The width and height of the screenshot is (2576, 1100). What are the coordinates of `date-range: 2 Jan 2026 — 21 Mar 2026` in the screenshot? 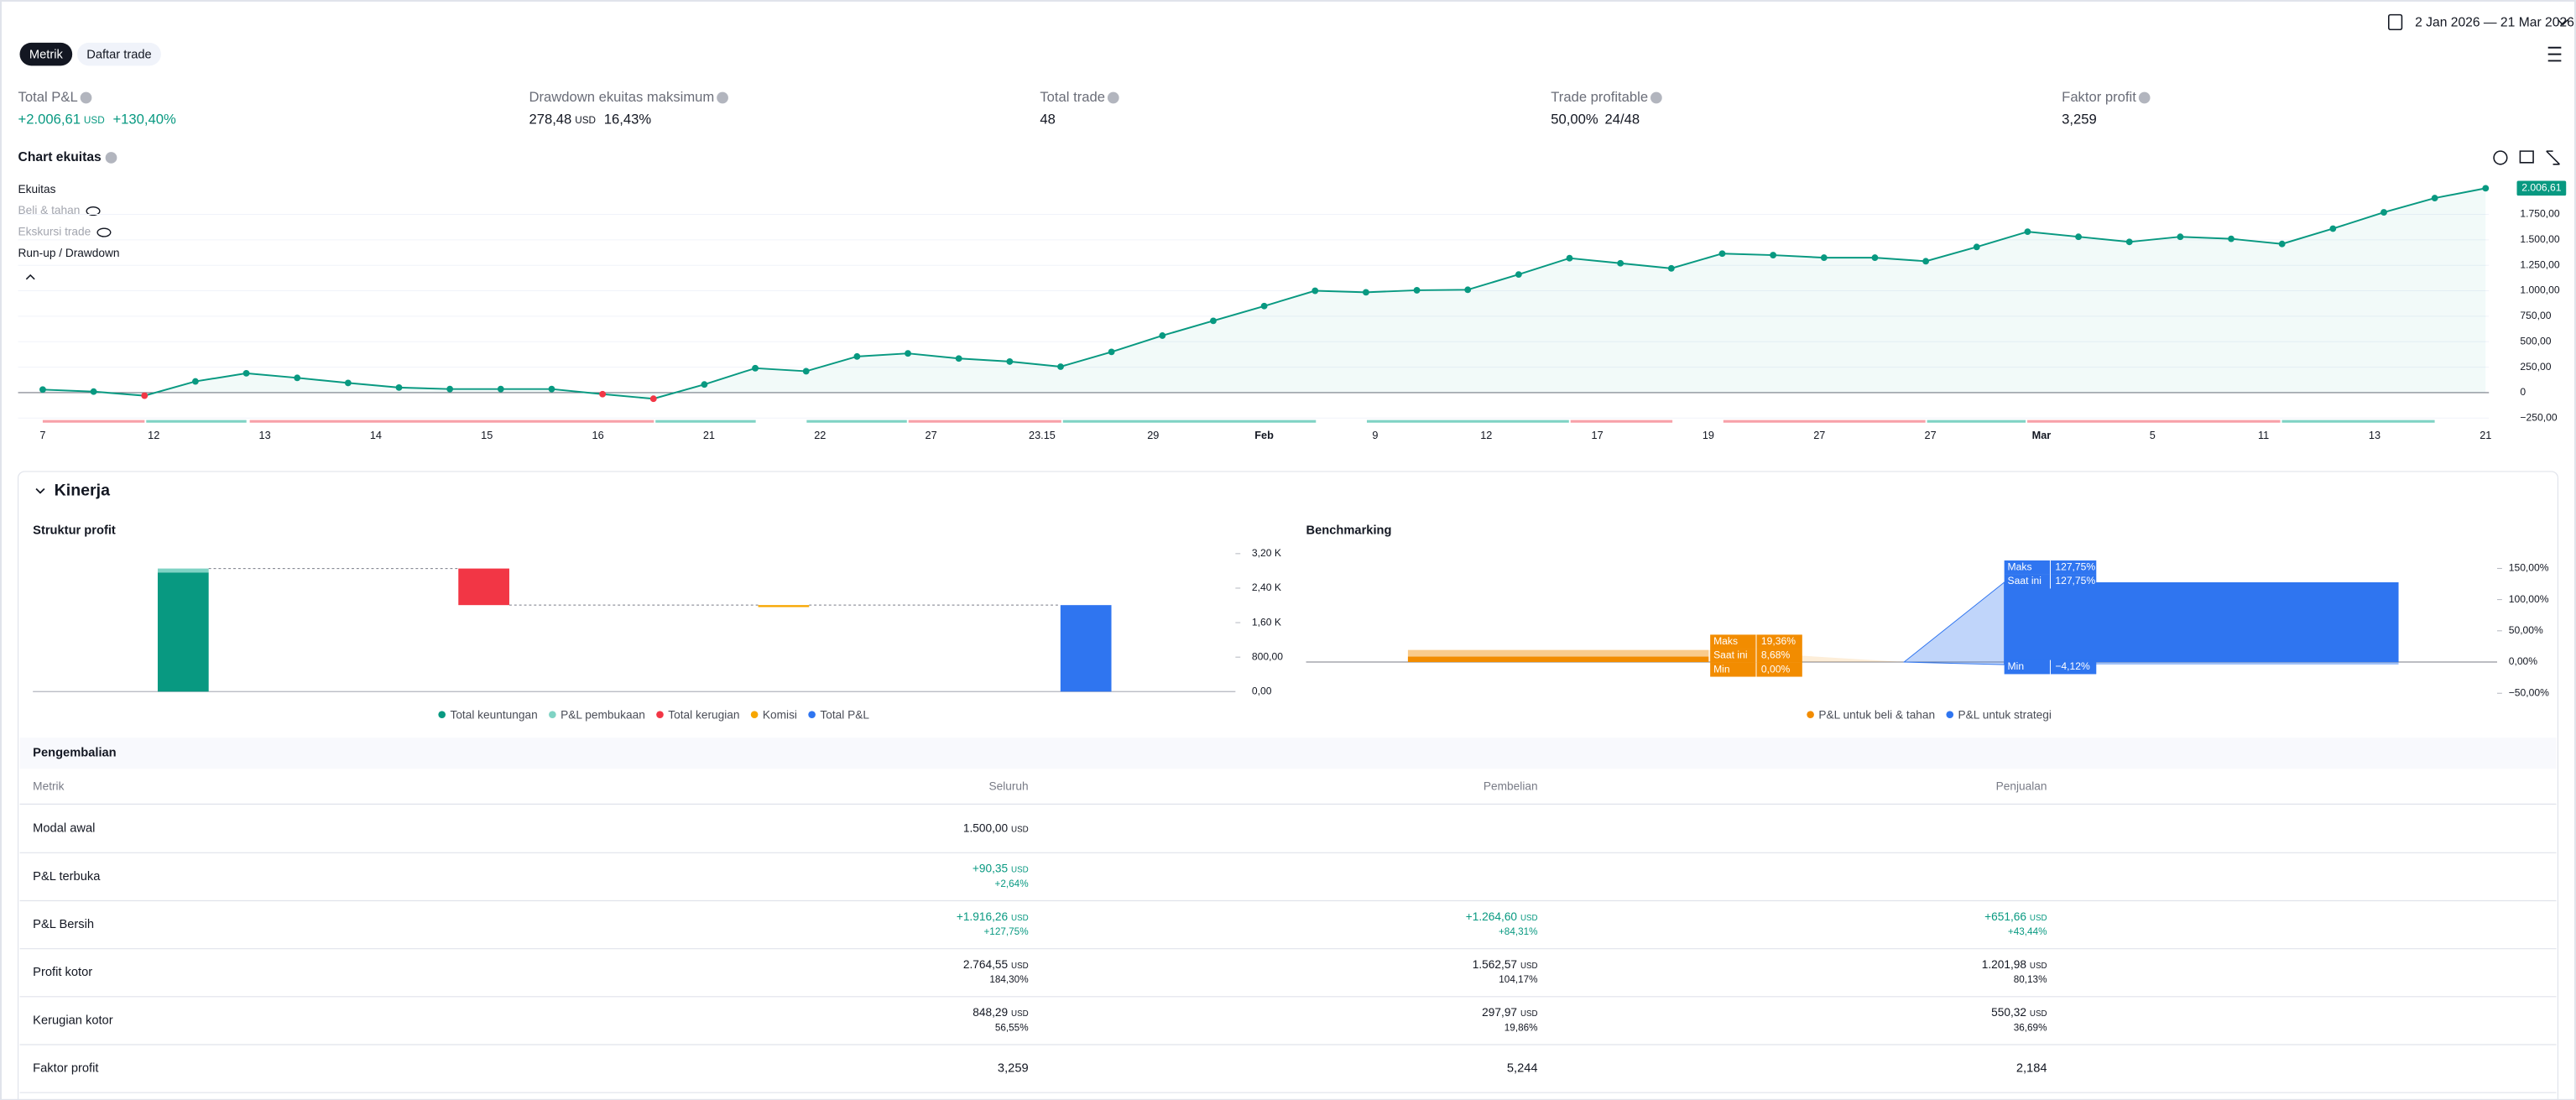 It's located at (2494, 23).